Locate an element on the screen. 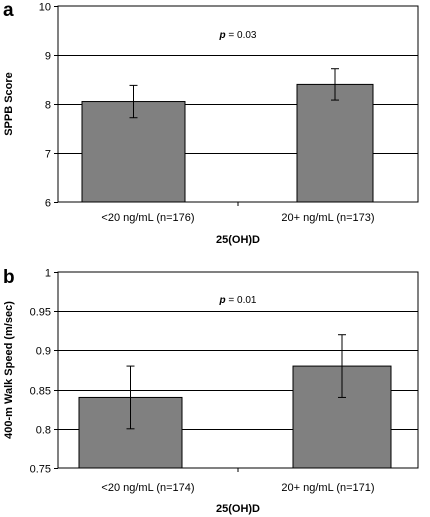 This screenshot has width=430, height=517. y-axis-title: SPPB Score is located at coordinates (9, 104).